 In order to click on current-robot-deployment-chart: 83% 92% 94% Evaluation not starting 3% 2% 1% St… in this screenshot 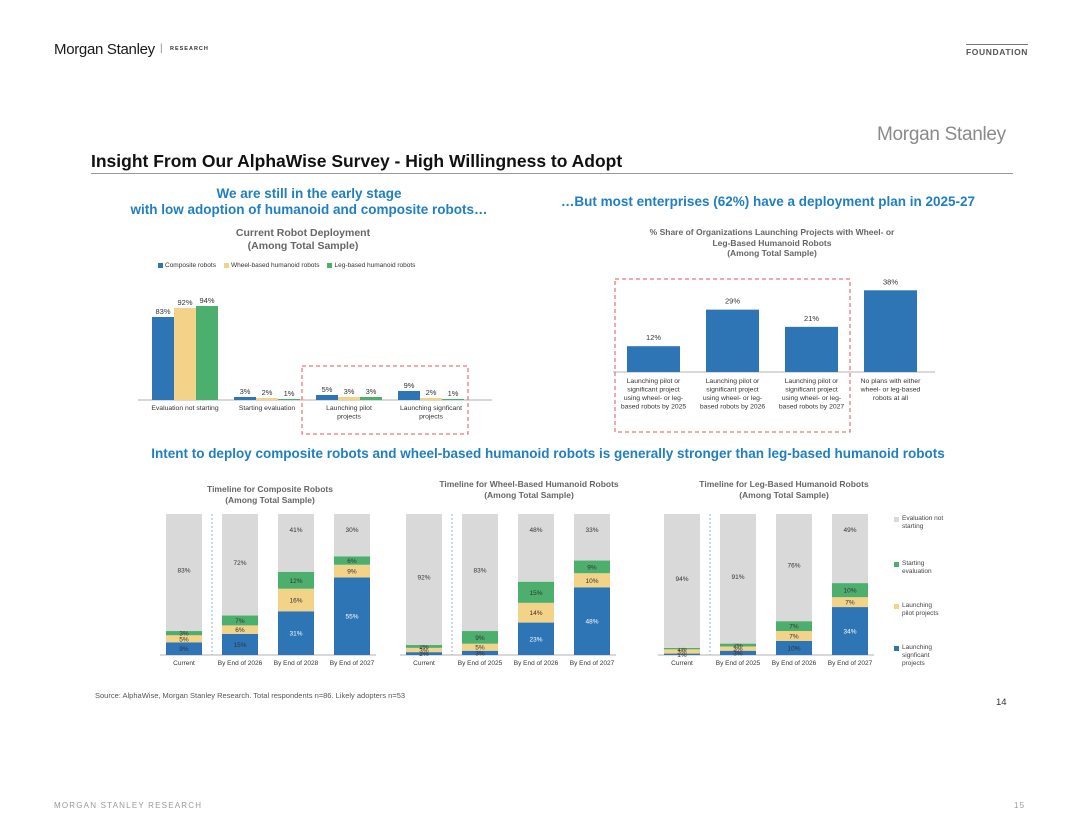, I will do `click(315, 365)`.